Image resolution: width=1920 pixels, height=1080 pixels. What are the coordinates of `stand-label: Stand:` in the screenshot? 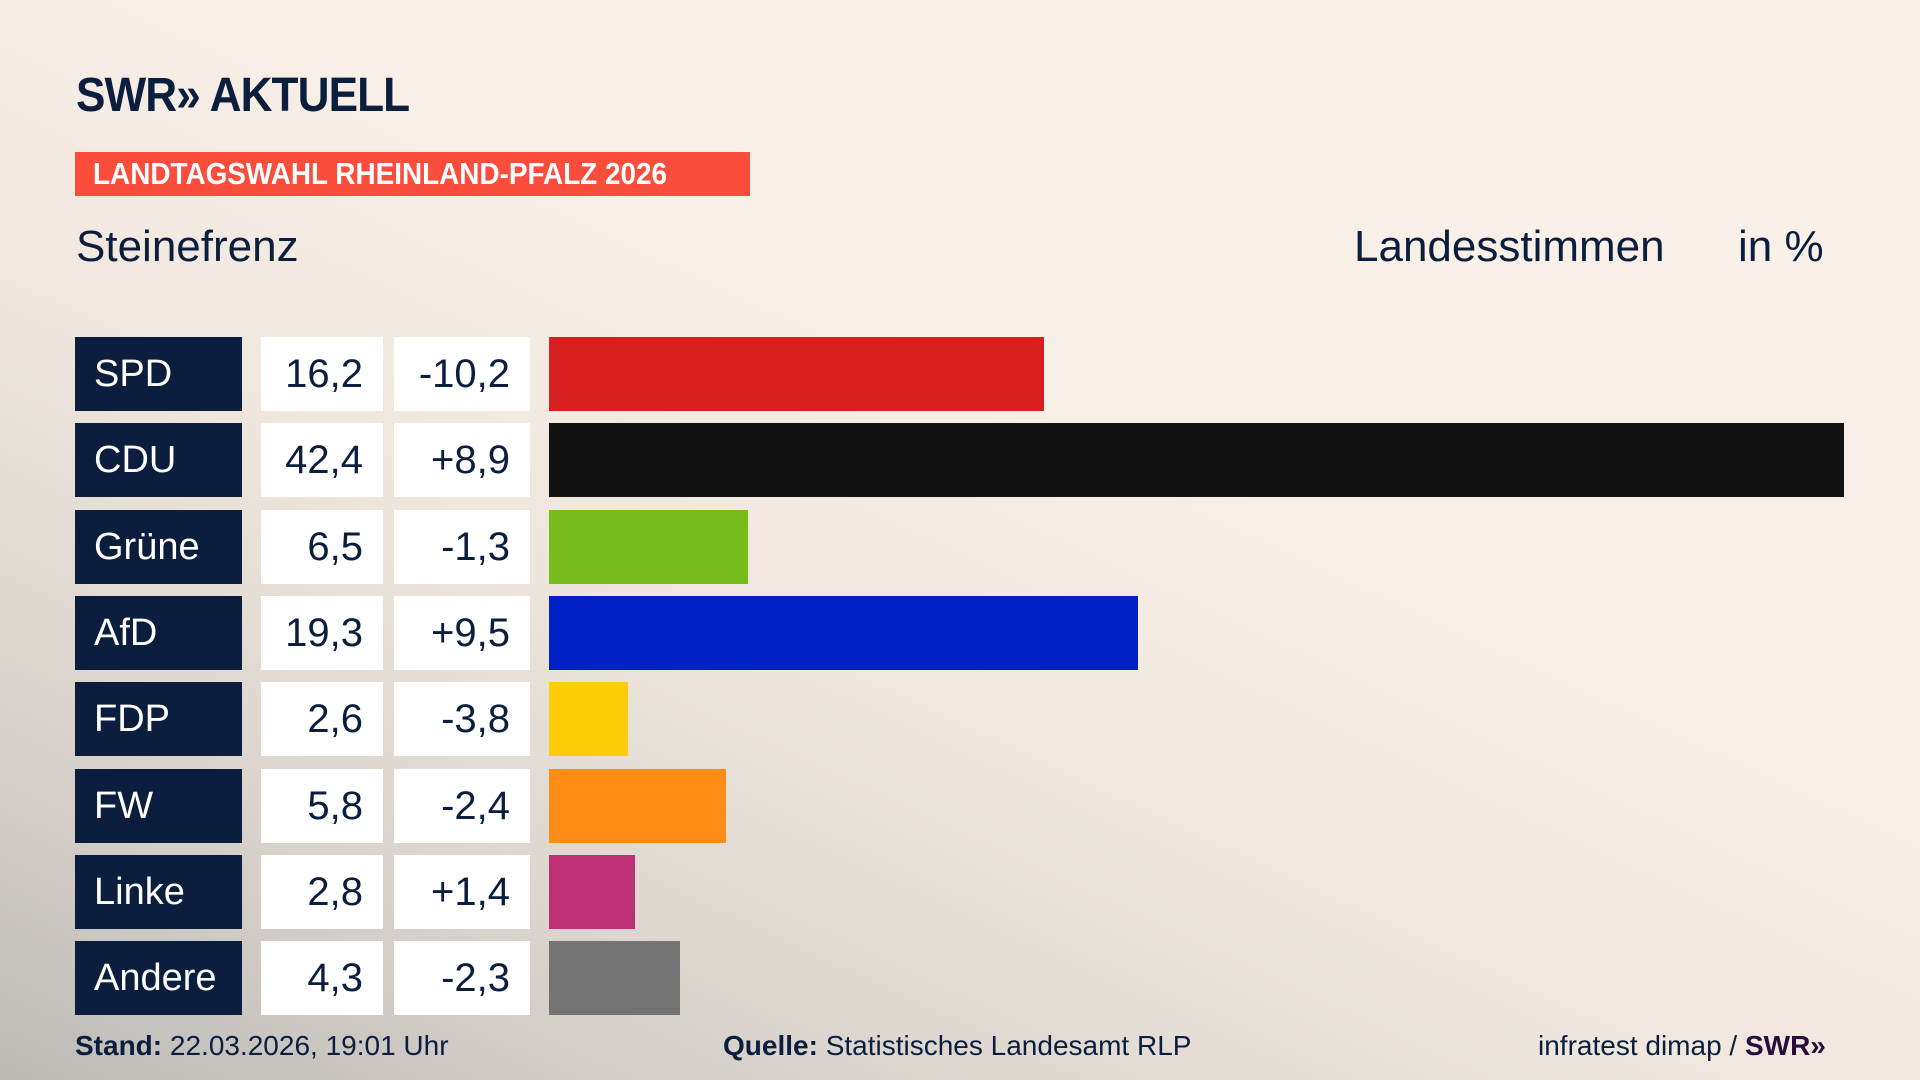 It's located at (119, 1045).